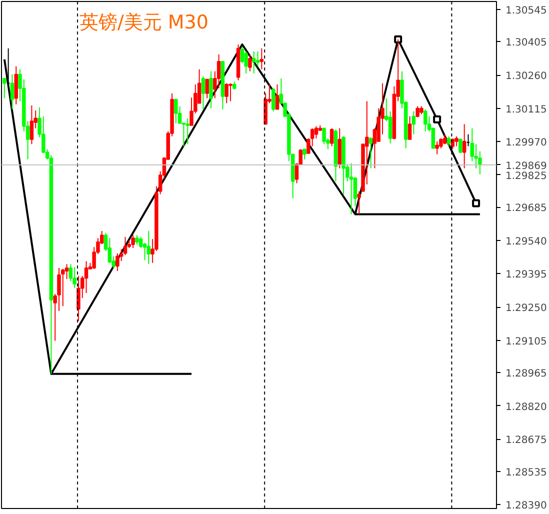 Image resolution: width=549 pixels, height=514 pixels. Describe the element at coordinates (526, 308) in the screenshot. I see `y-tick-label: 1.29250` at that location.